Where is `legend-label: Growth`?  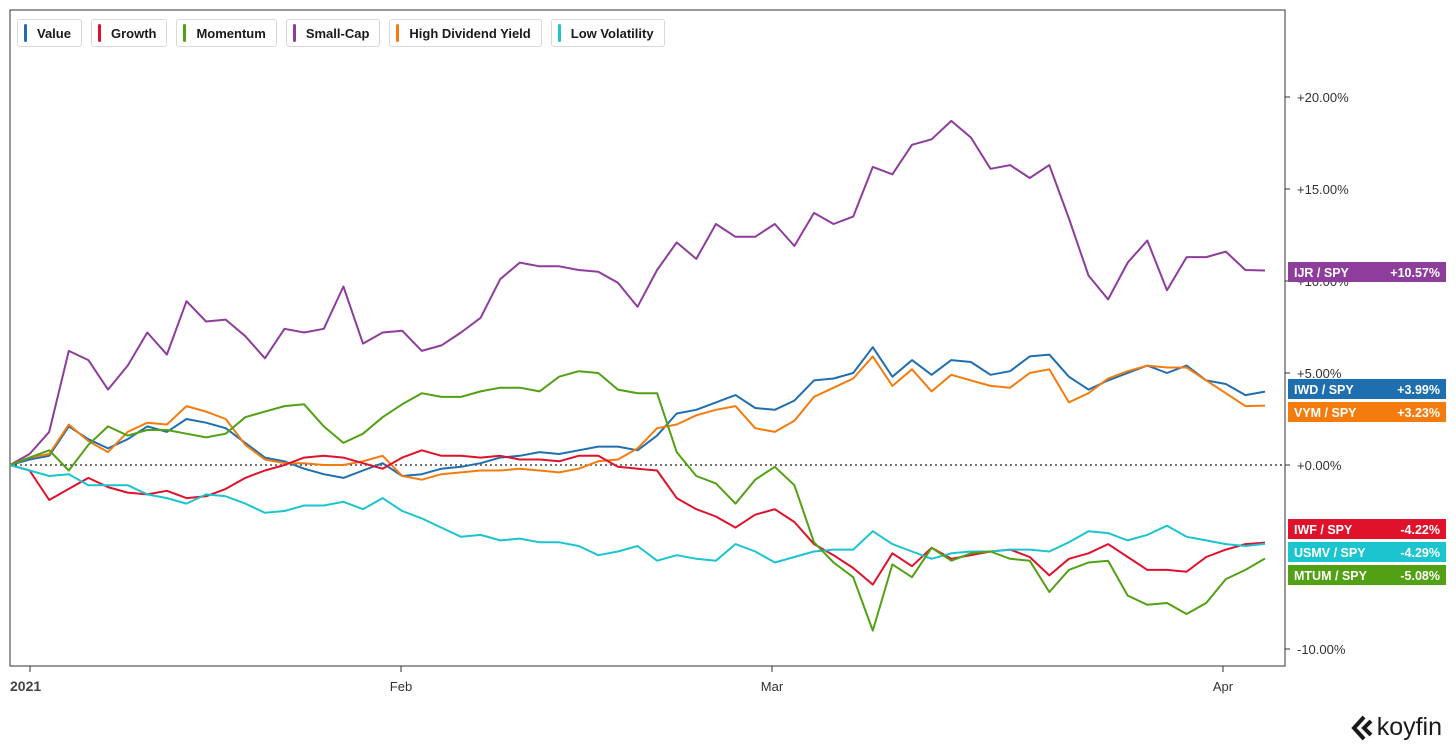 legend-label: Growth is located at coordinates (133, 33).